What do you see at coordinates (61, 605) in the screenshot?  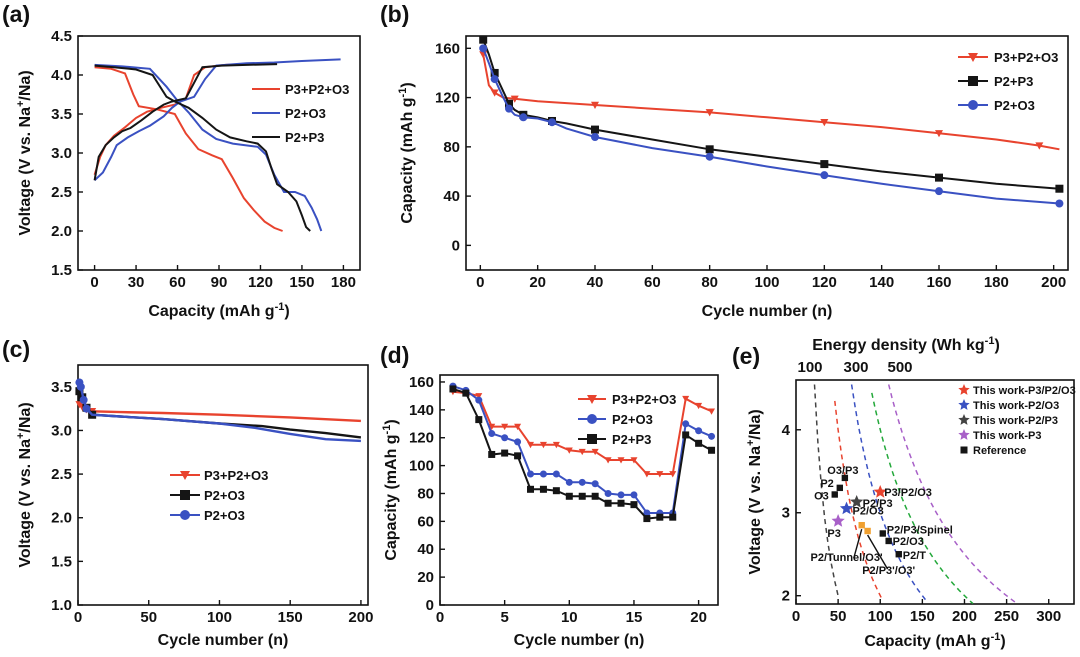 I see `y-tick-label: 1.0` at bounding box center [61, 605].